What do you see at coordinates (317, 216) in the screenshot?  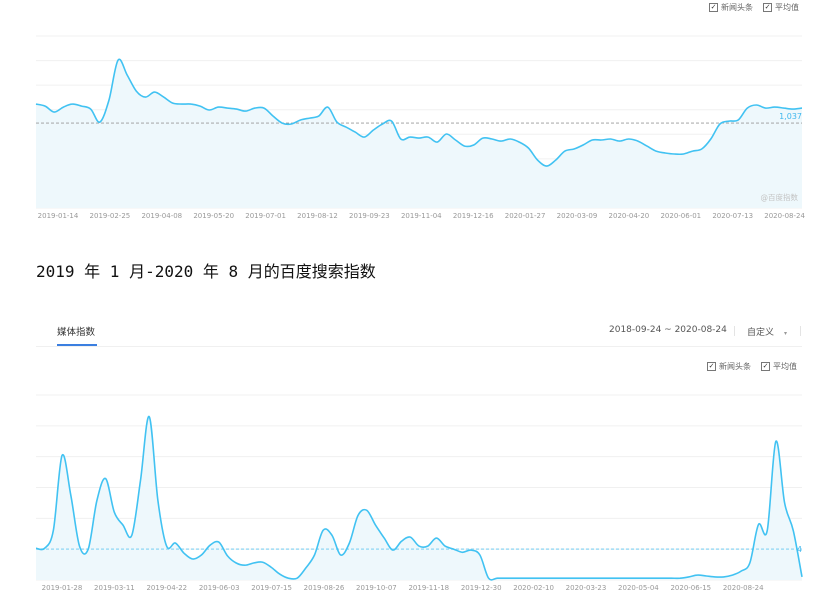 I see `x-tick-label: 2019-08-12` at bounding box center [317, 216].